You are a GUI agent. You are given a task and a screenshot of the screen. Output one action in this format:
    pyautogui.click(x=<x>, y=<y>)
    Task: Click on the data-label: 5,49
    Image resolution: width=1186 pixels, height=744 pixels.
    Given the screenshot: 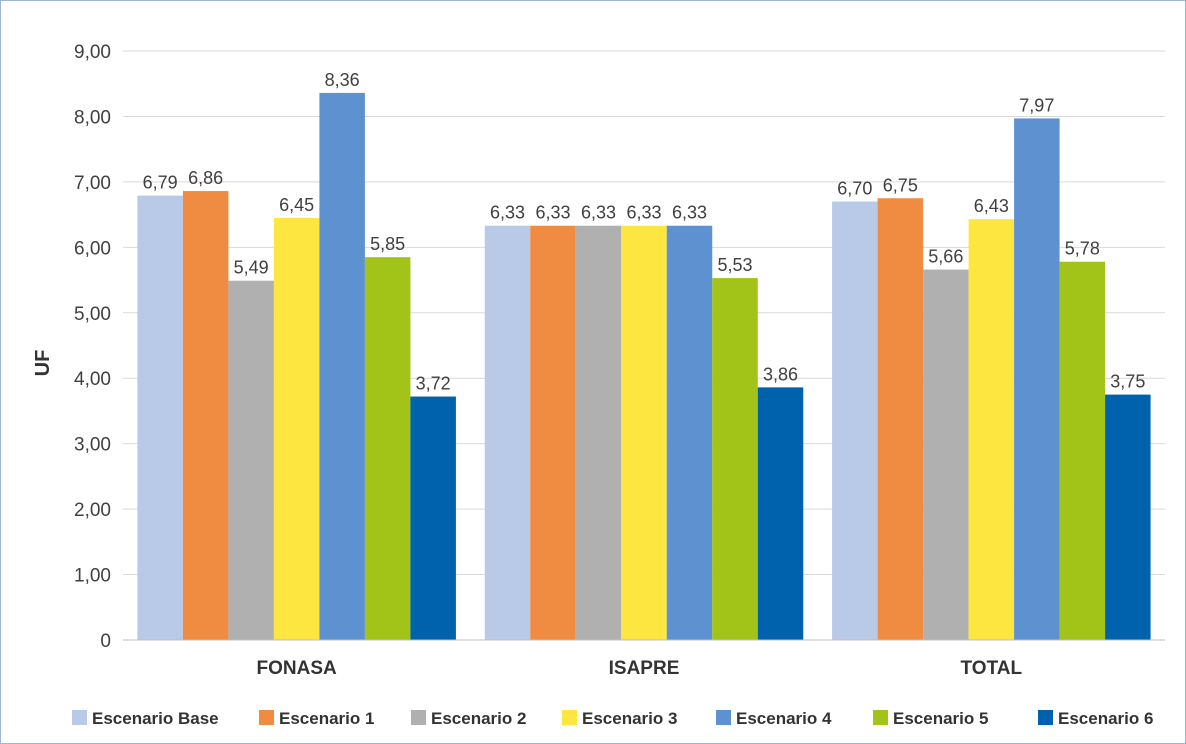 What is the action you would take?
    pyautogui.click(x=251, y=268)
    